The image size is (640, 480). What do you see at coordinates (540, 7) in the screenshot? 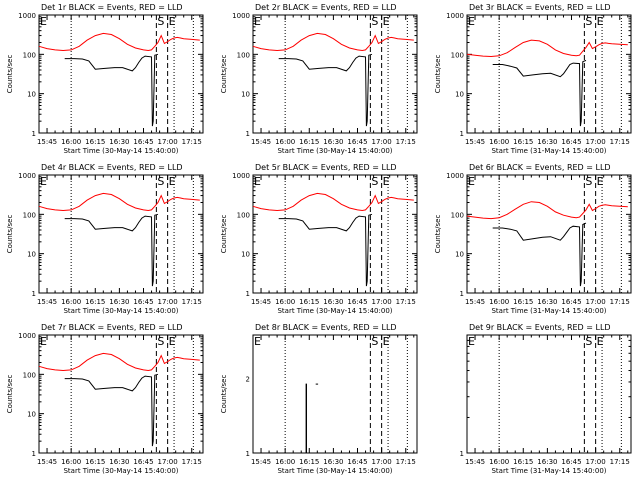
I see `chart-title: Det 3r BLACK = Events, RED = LLD` at bounding box center [540, 7].